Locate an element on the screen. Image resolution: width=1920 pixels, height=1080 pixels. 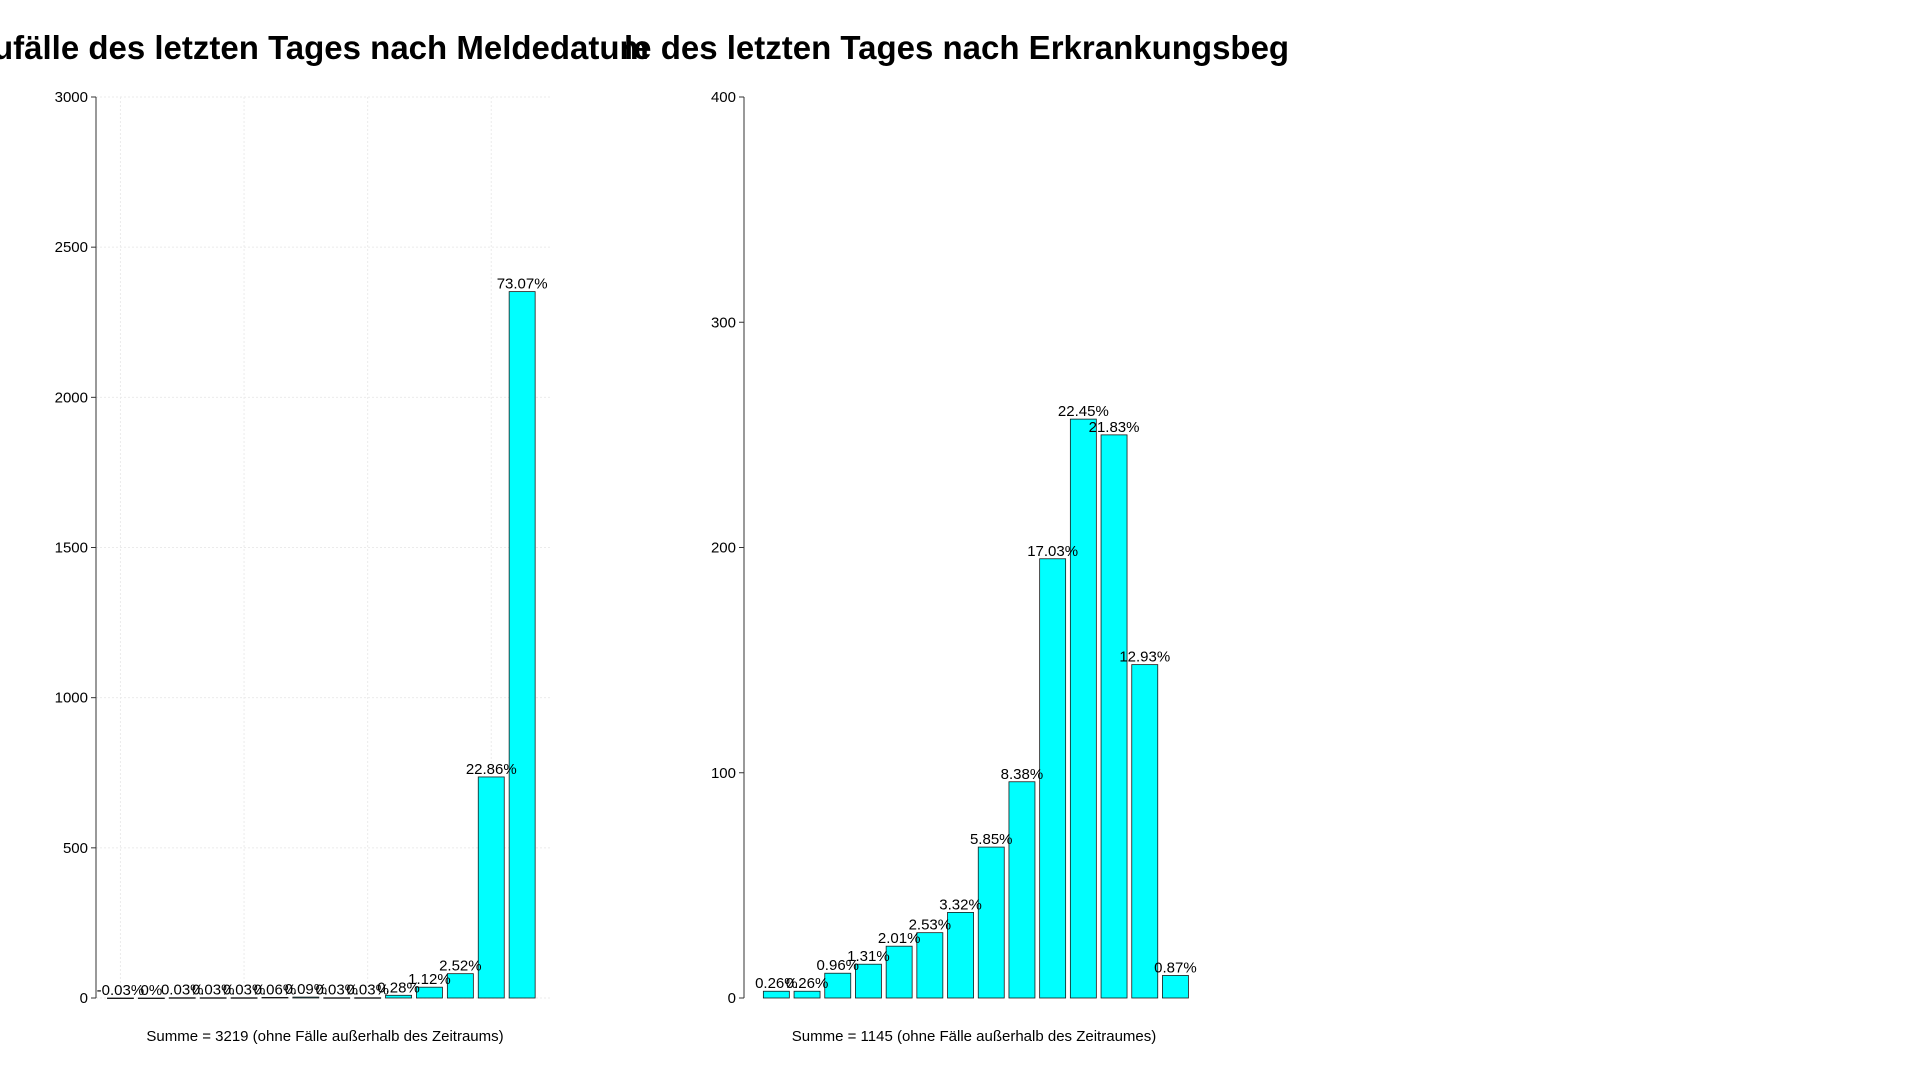
y-tick-label: 2000 is located at coordinates (71, 397).